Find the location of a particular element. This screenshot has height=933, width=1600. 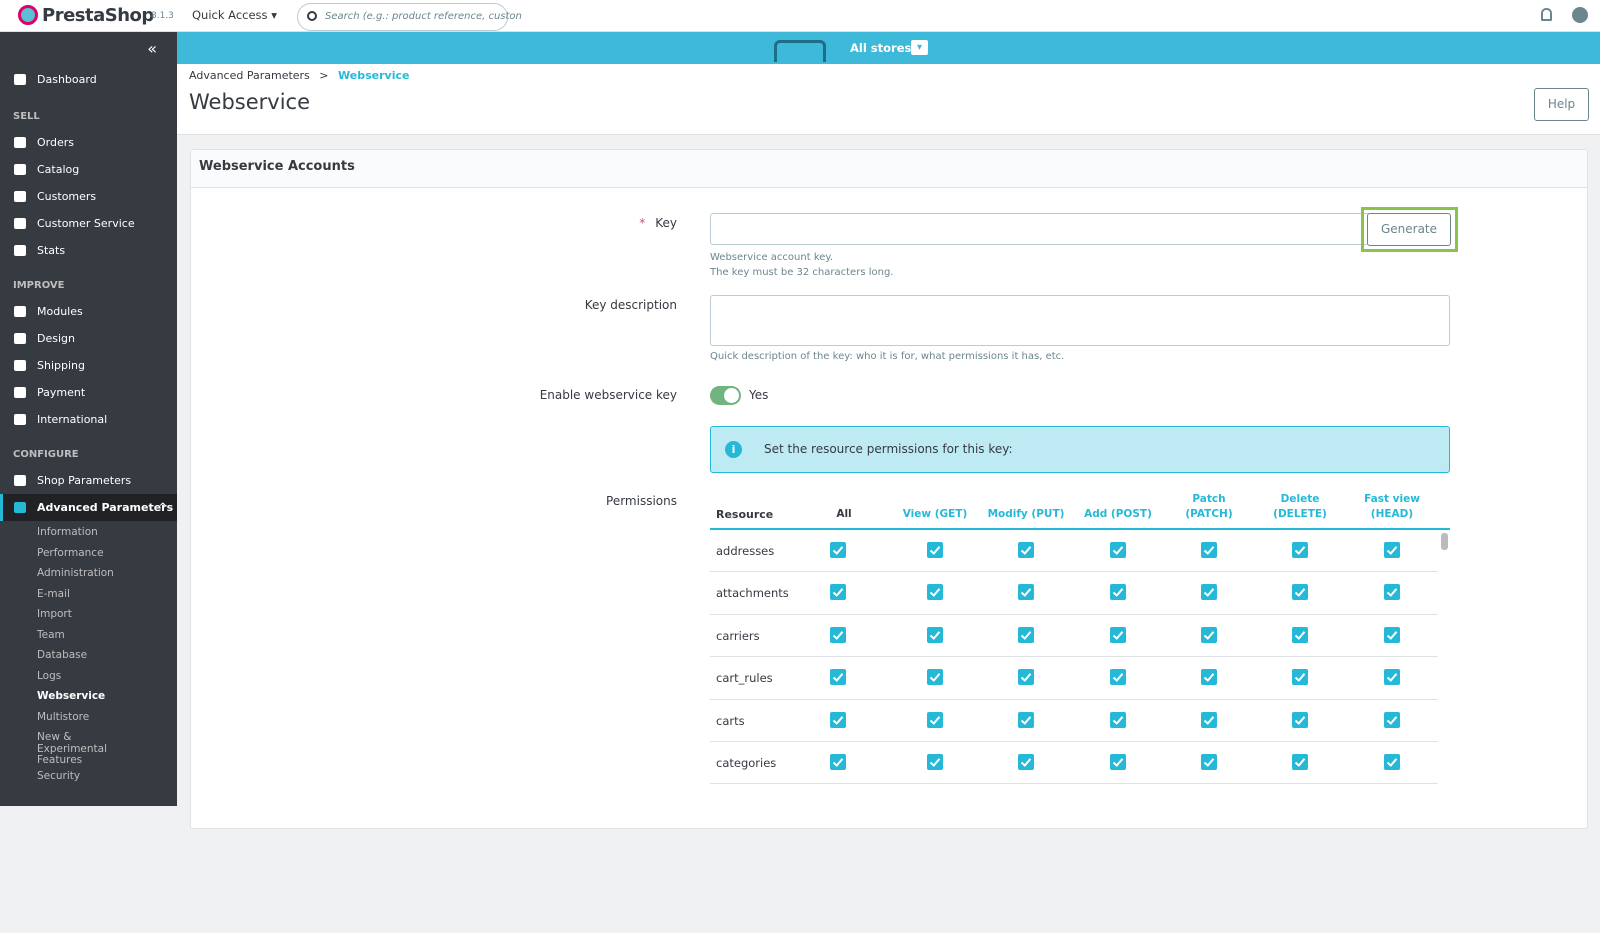

sidebar-item: Orders is located at coordinates (88, 142).